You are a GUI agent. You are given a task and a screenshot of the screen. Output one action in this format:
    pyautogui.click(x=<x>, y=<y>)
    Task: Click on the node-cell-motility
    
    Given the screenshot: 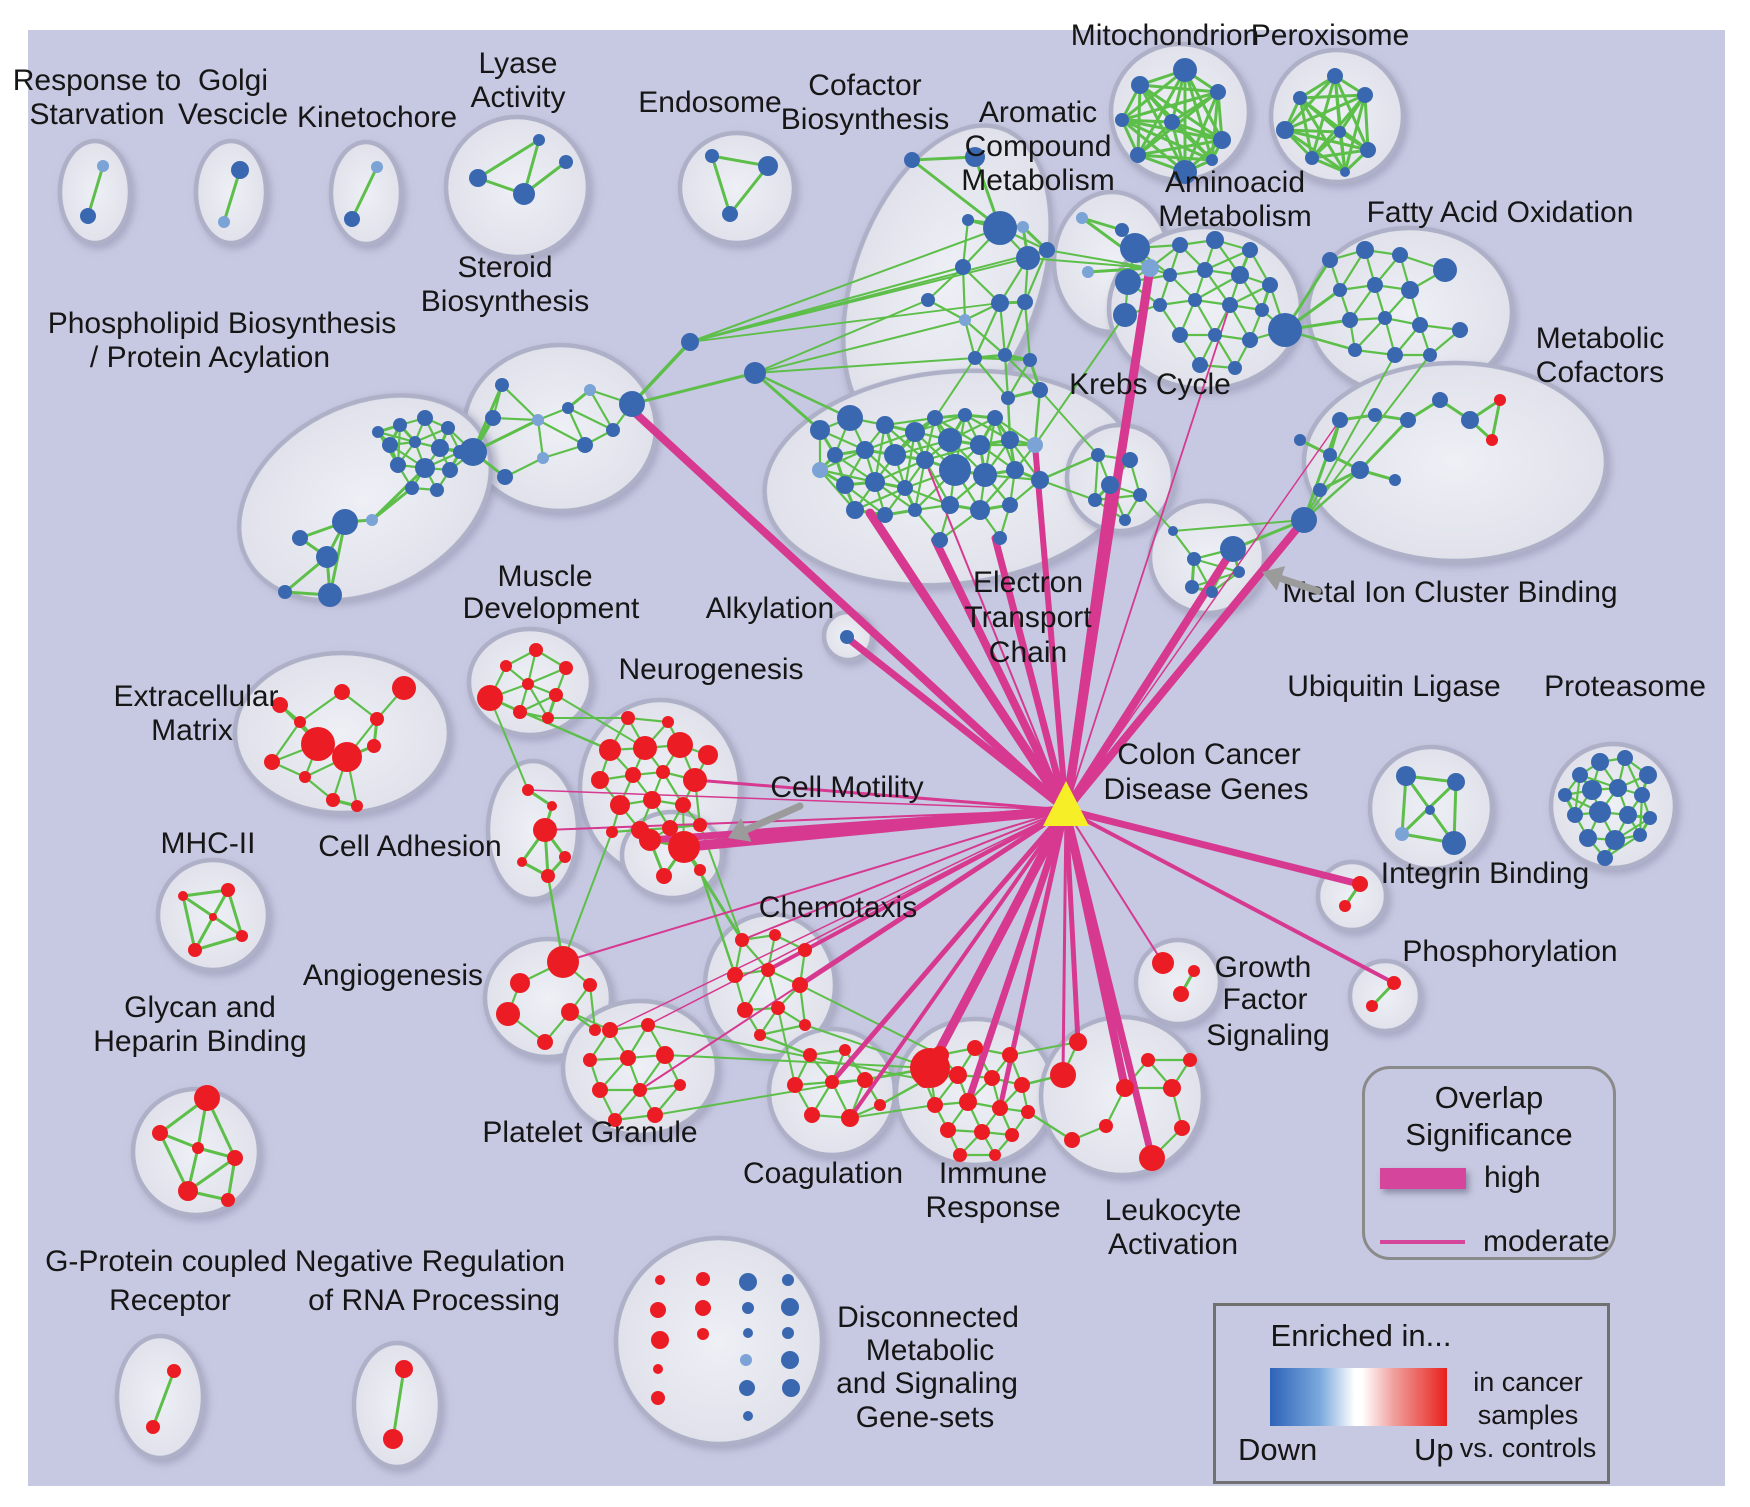 What is the action you would take?
    pyautogui.click(x=650, y=840)
    